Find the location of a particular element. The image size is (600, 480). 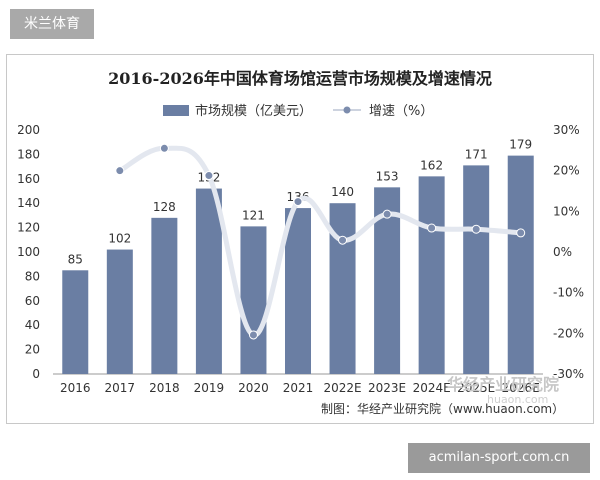

y-left-tick-label: 40 is located at coordinates (32, 325).